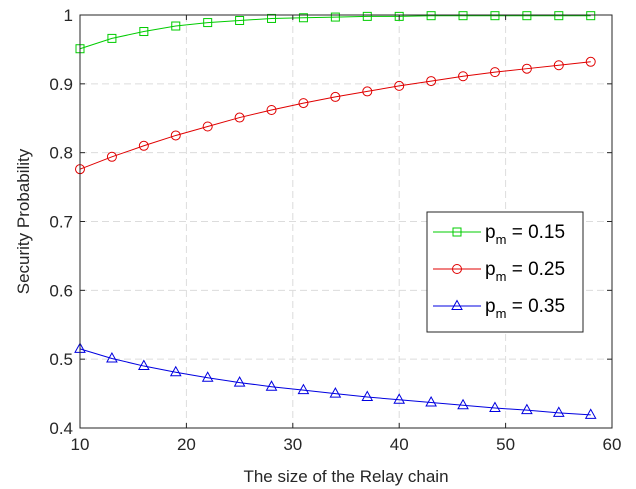 This screenshot has height=489, width=636. What do you see at coordinates (505, 444) in the screenshot?
I see `x-tick-label: 50` at bounding box center [505, 444].